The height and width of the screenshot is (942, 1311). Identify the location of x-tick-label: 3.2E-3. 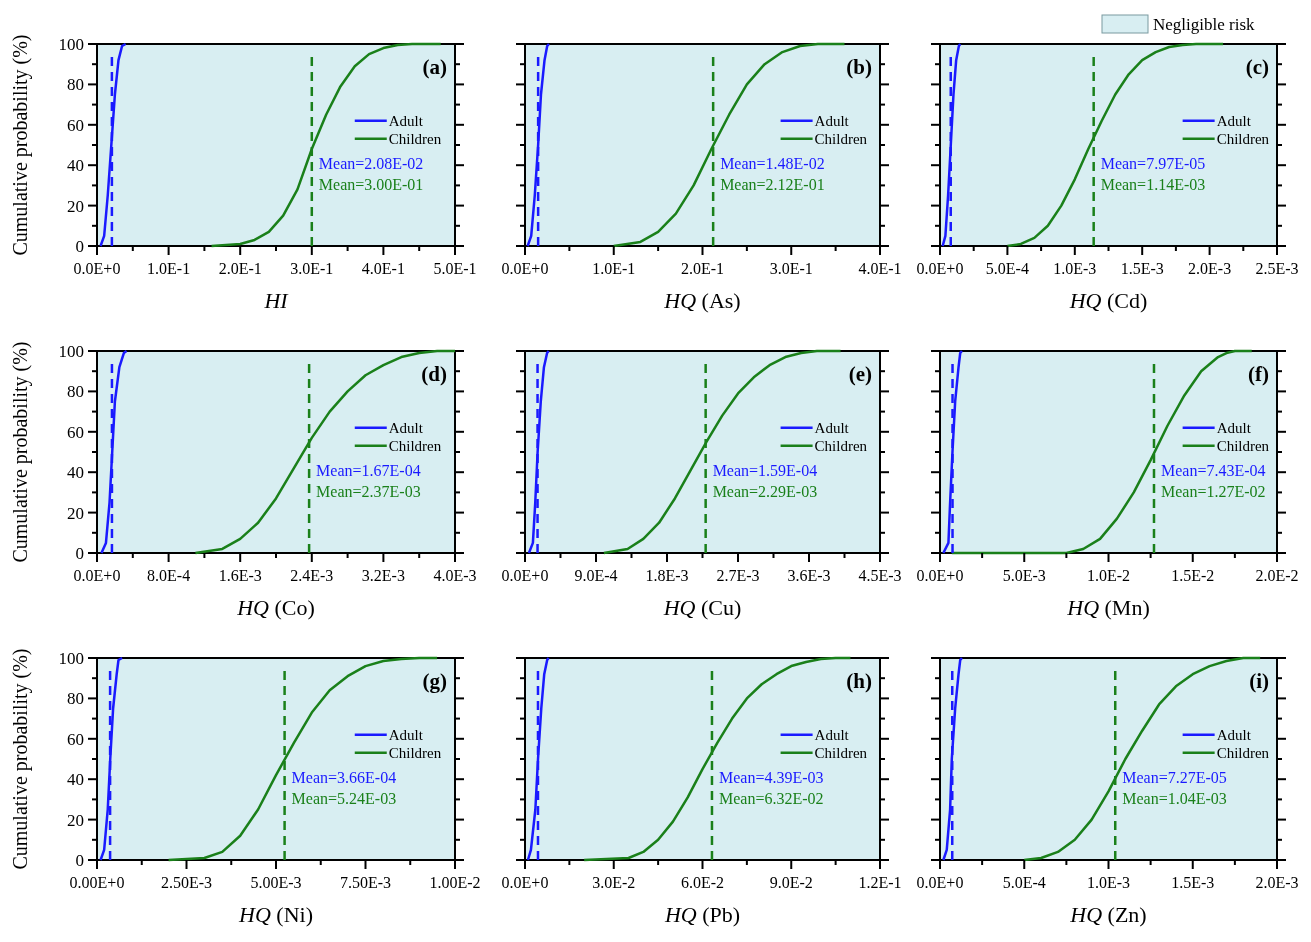
(383, 575).